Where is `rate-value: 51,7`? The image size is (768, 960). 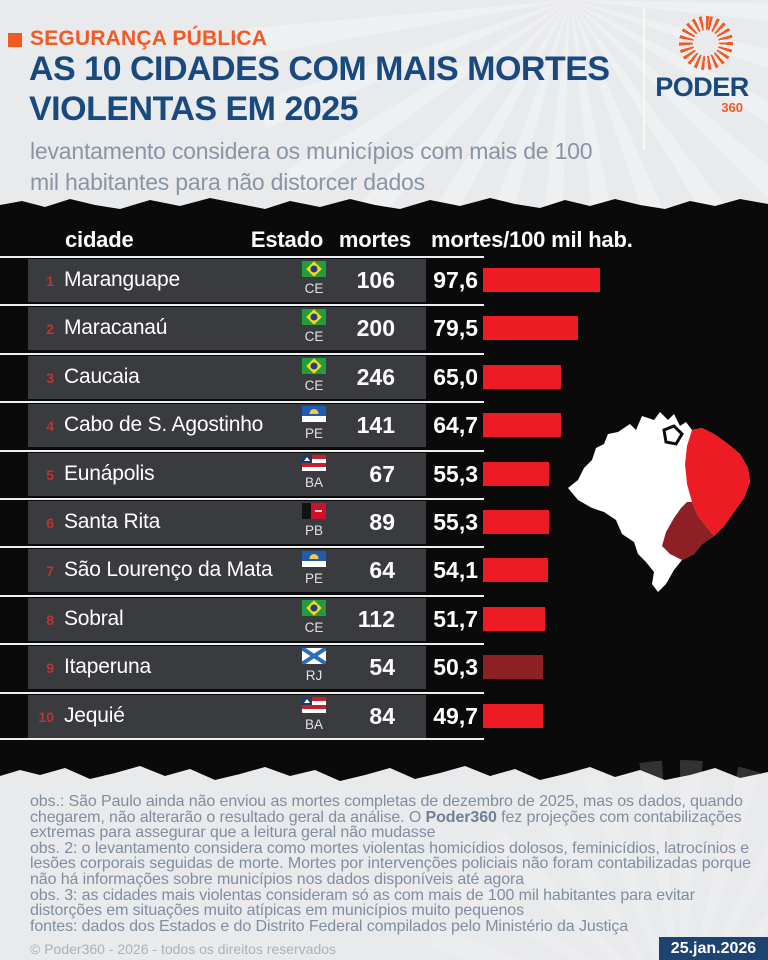
rate-value: 51,7 is located at coordinates (455, 618).